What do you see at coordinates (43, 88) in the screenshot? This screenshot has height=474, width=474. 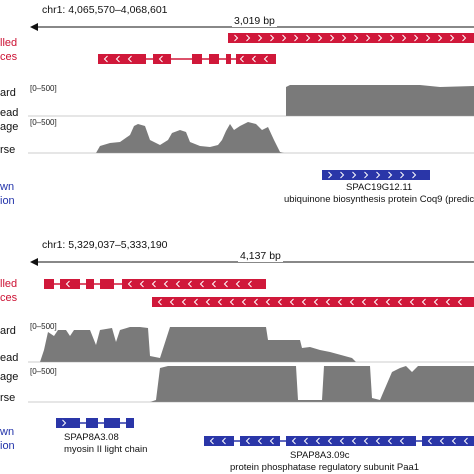 I see `panel1-forward-scale: [0–500]` at bounding box center [43, 88].